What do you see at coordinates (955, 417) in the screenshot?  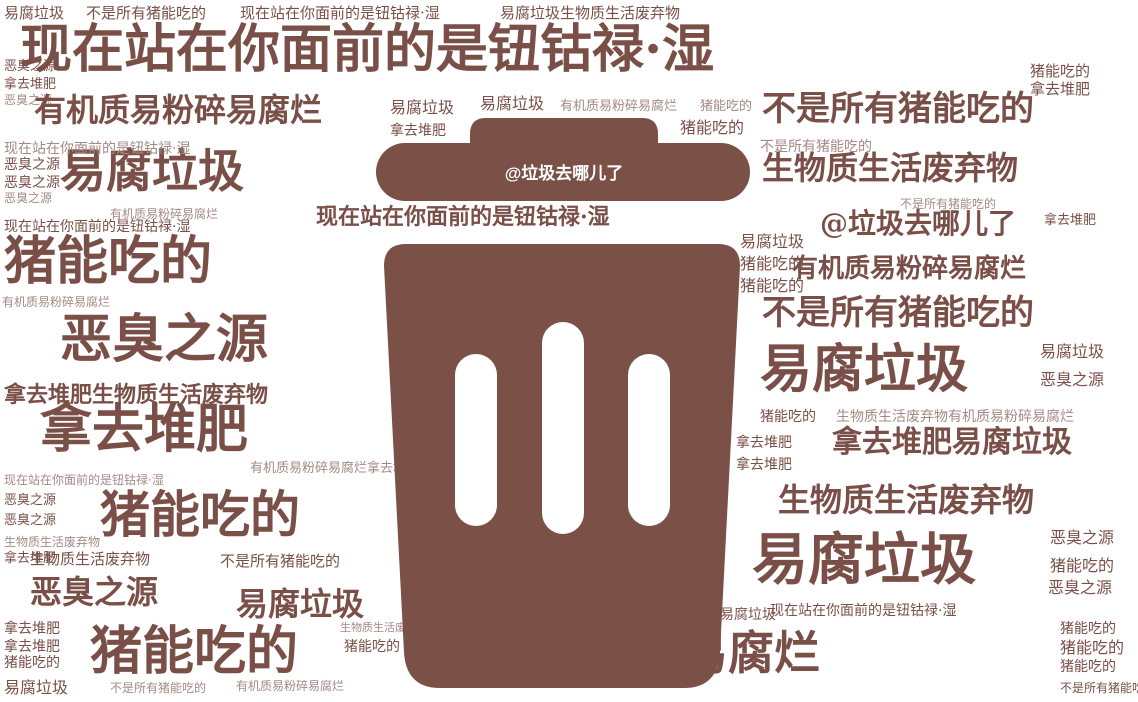 I see `cloud-word: 生物质生活废弃物有机质易粉碎易腐烂` at bounding box center [955, 417].